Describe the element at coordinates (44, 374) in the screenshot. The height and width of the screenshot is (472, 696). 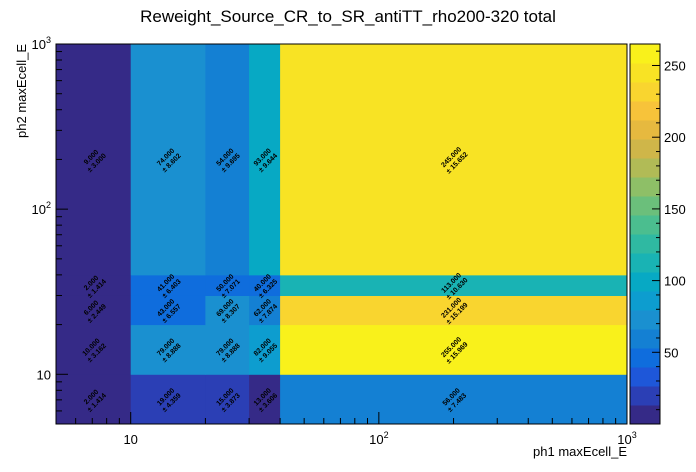
I see `y-tick-label: 10` at that location.